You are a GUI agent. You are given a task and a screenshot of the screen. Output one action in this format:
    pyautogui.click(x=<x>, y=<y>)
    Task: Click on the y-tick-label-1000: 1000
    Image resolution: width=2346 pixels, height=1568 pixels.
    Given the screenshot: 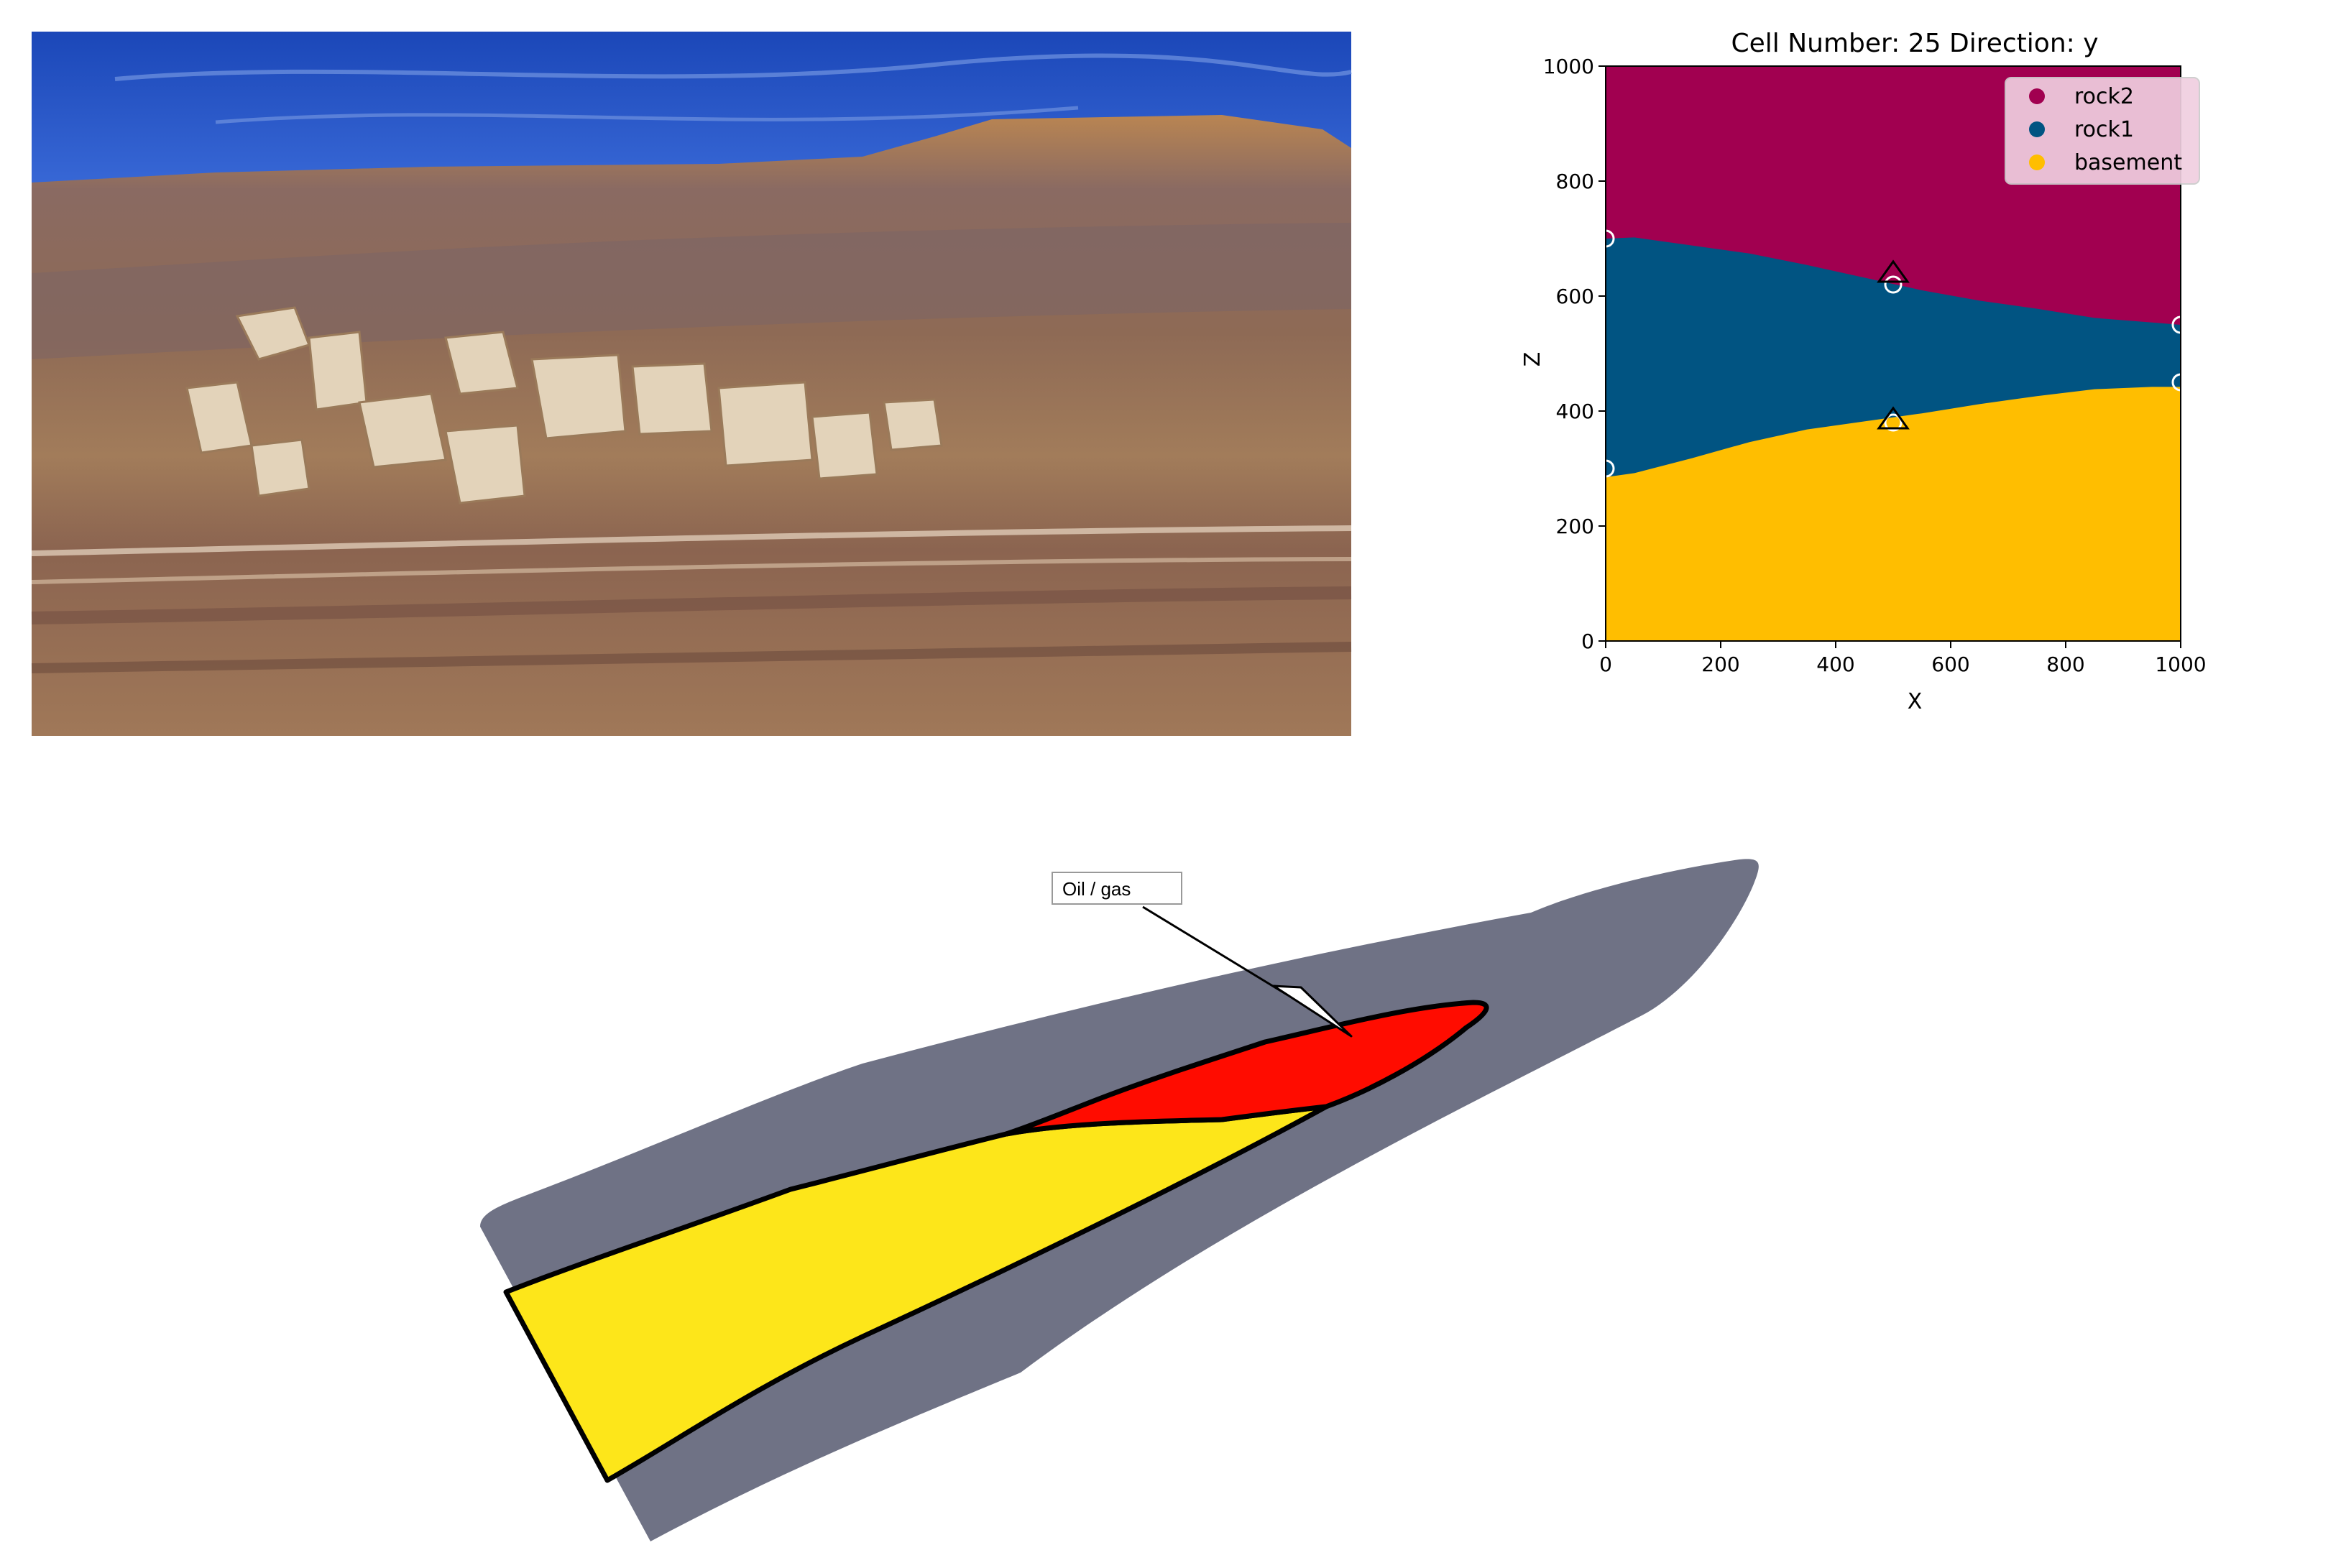 What is the action you would take?
    pyautogui.click(x=1568, y=66)
    